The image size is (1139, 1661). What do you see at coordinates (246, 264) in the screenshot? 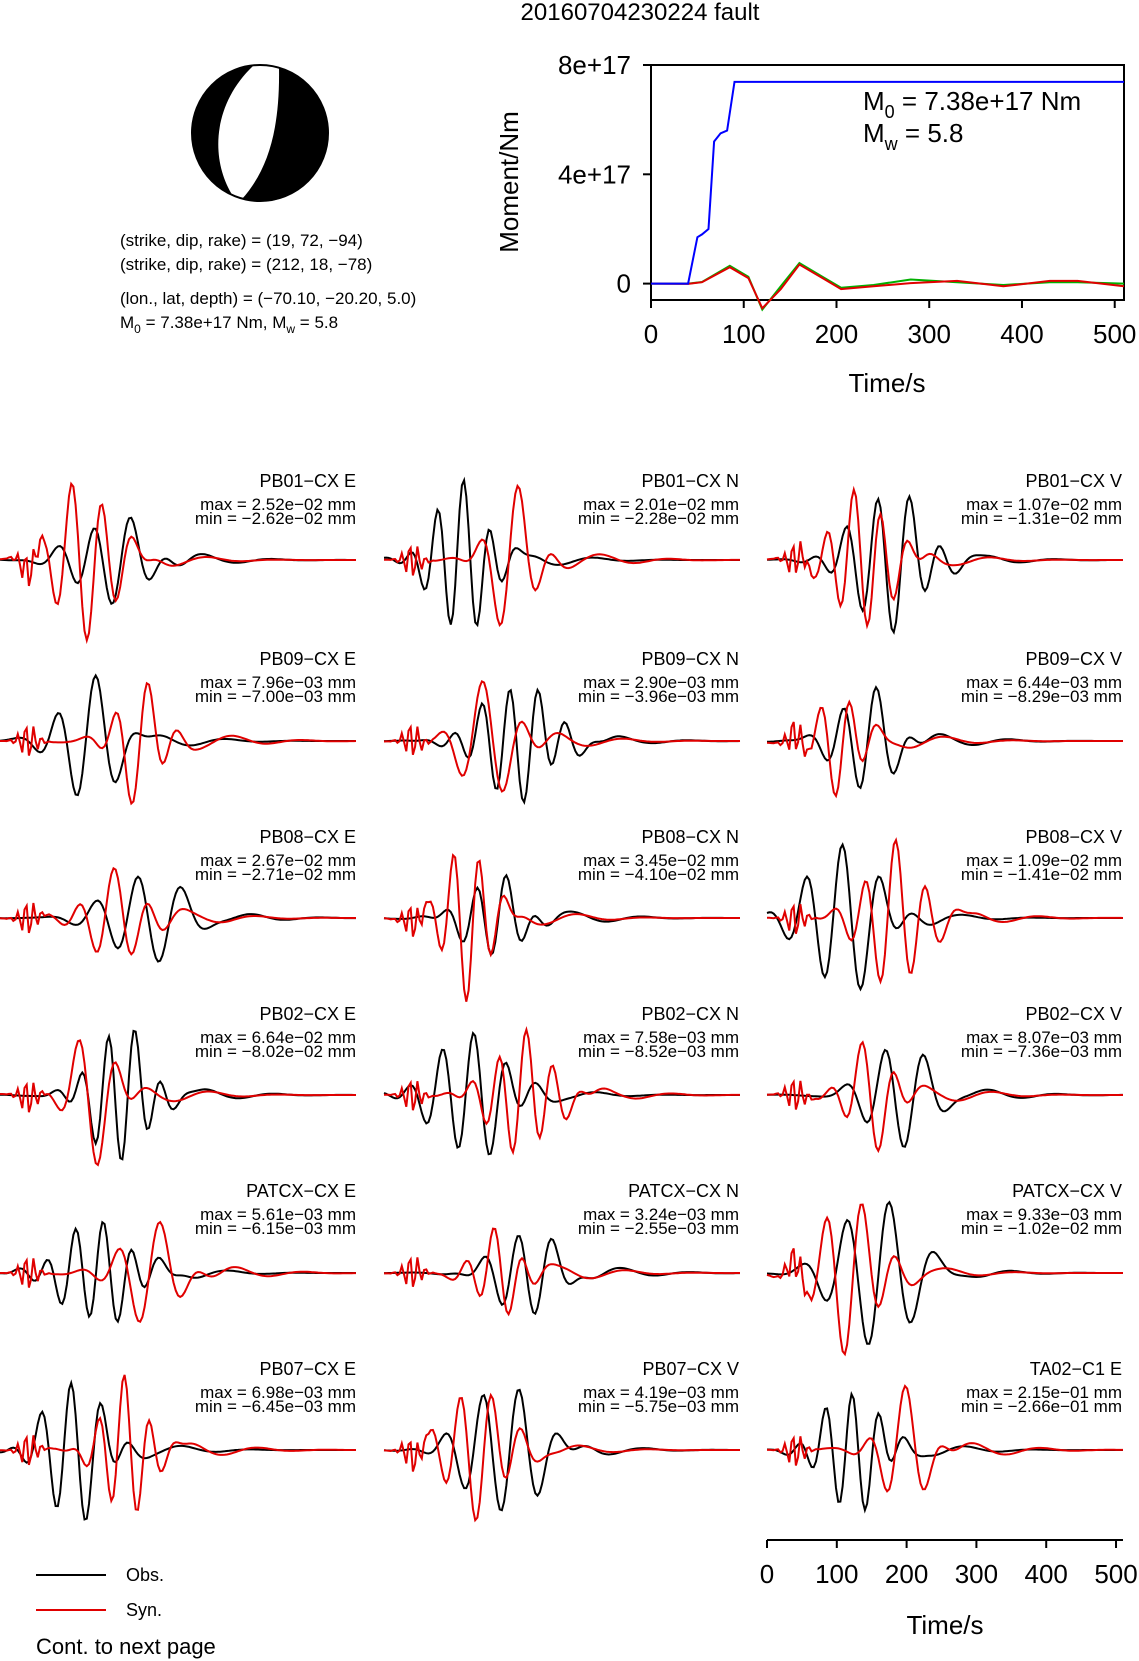
I see `nodal-plane-2: (strike, dip, rake) = (212, 18, −78)` at bounding box center [246, 264].